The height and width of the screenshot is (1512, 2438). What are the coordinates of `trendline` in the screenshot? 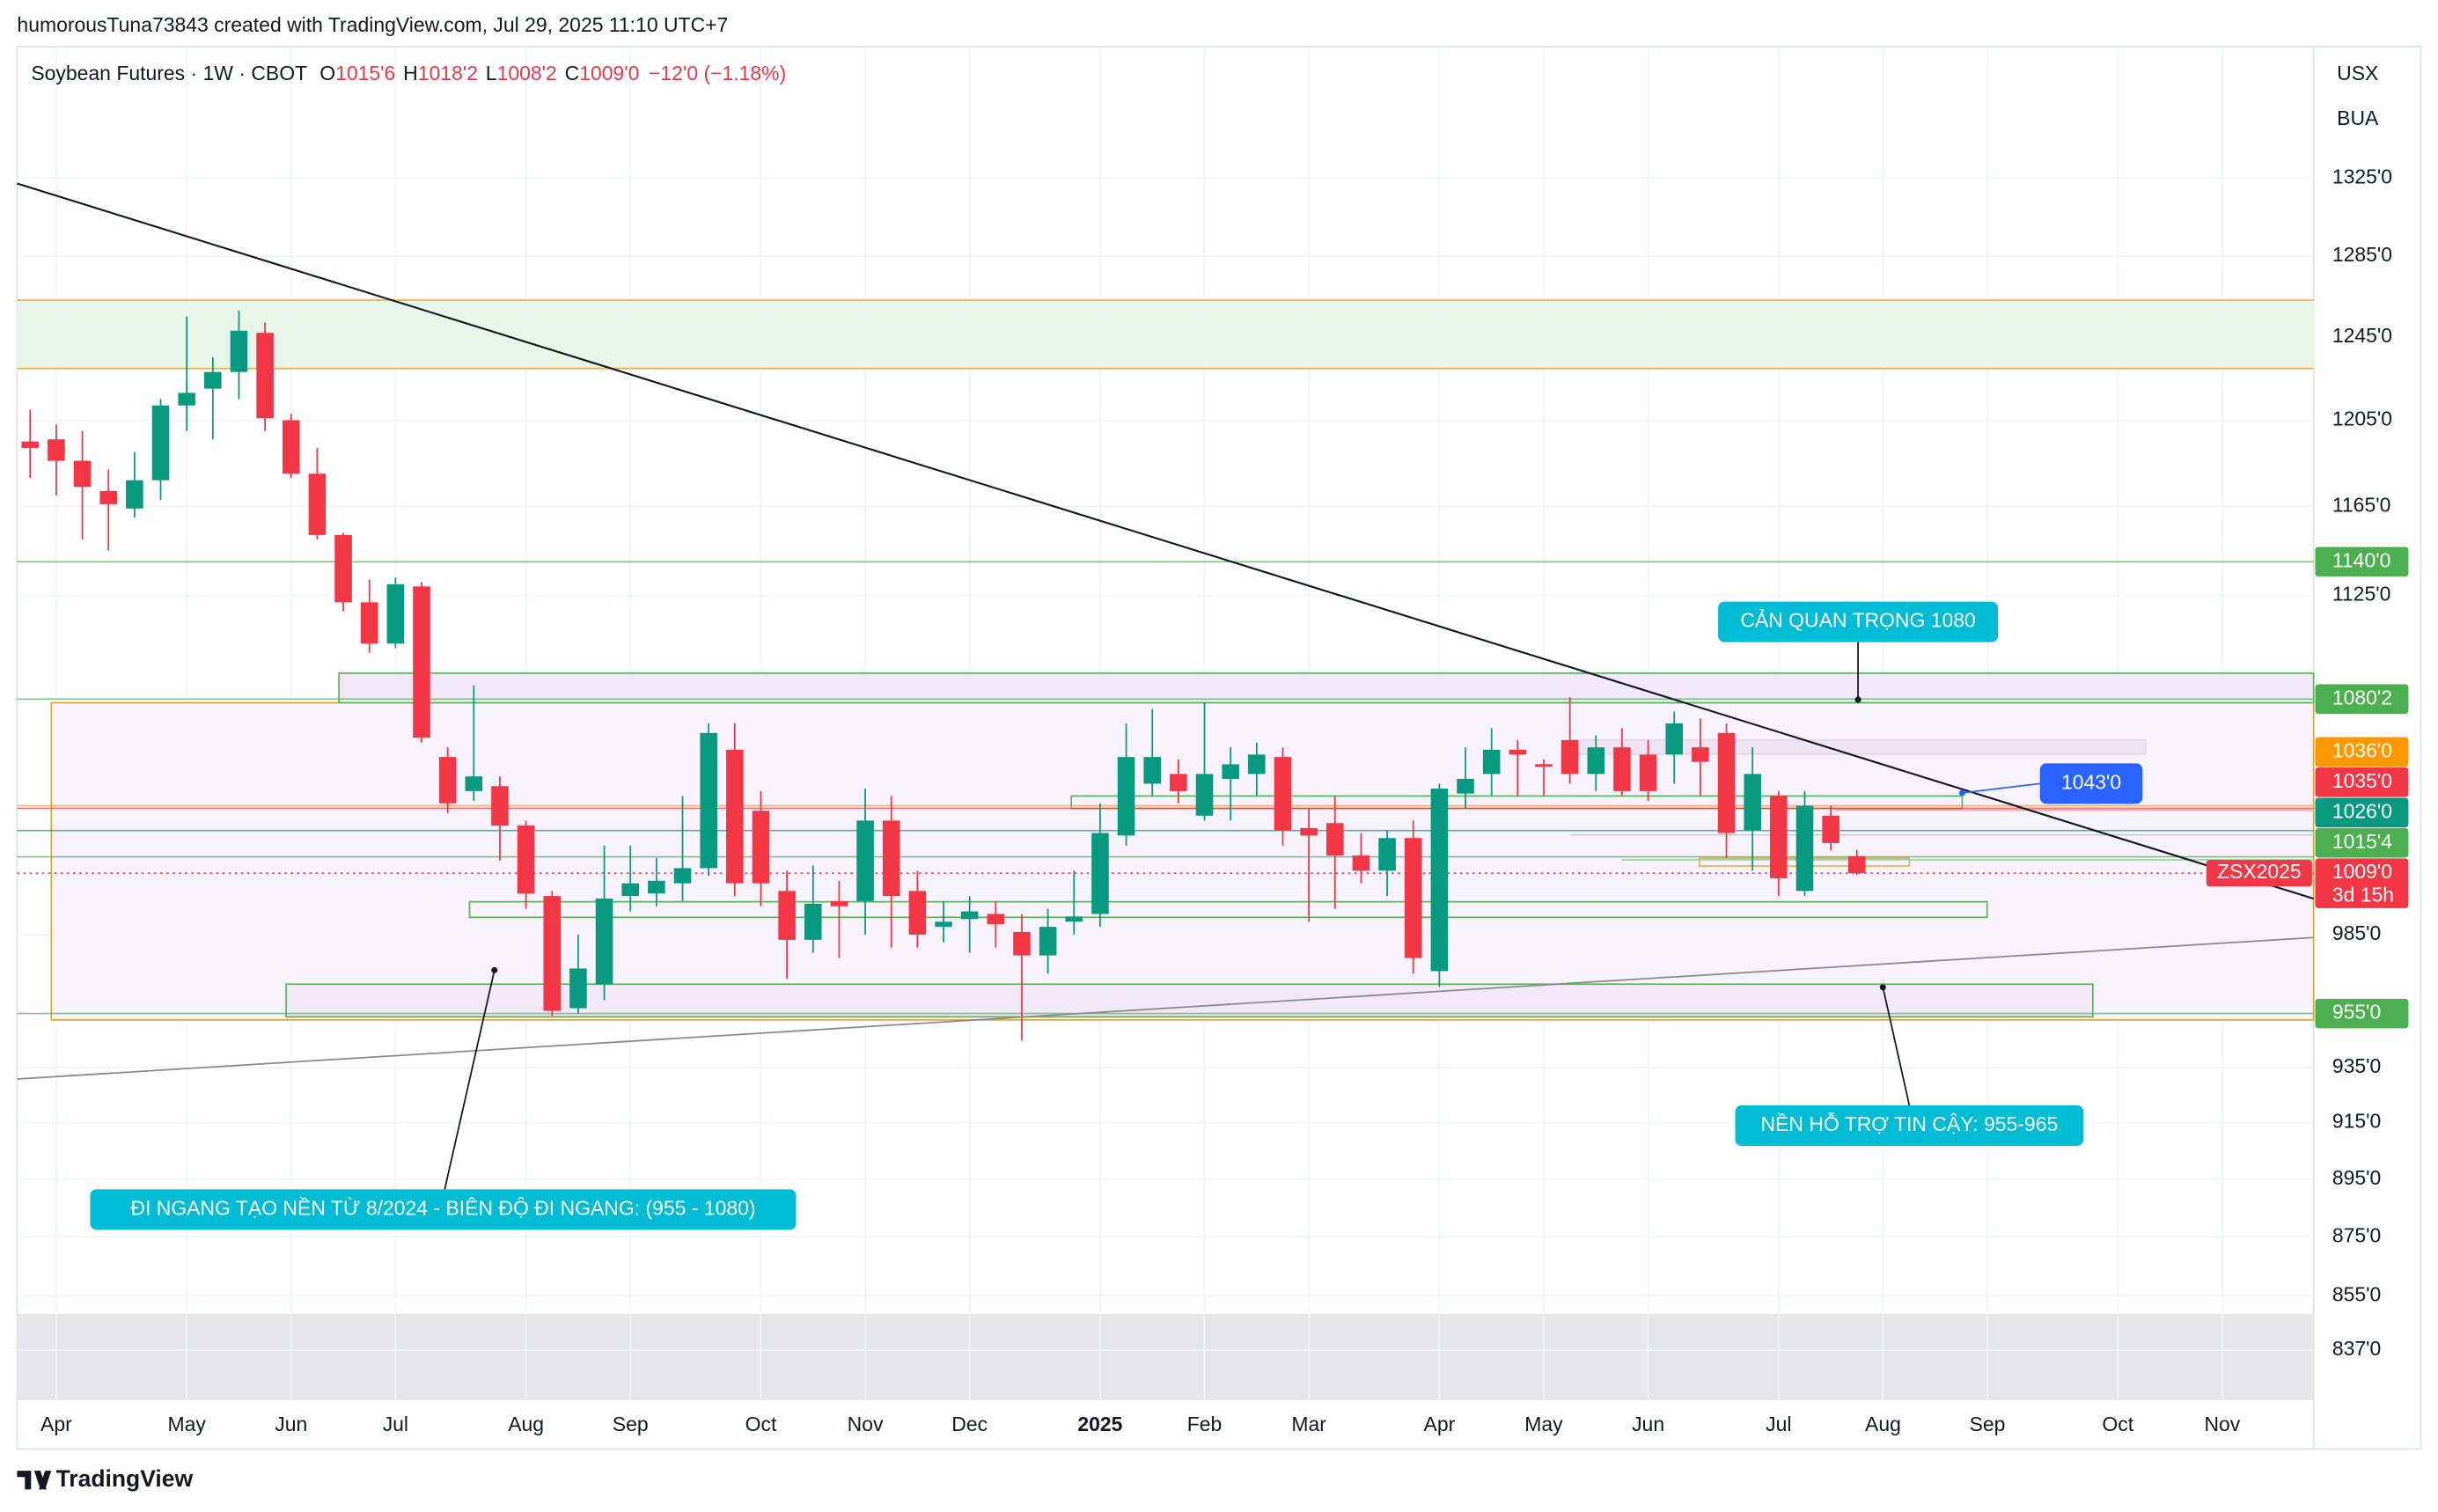 It's located at (1165, 1008).